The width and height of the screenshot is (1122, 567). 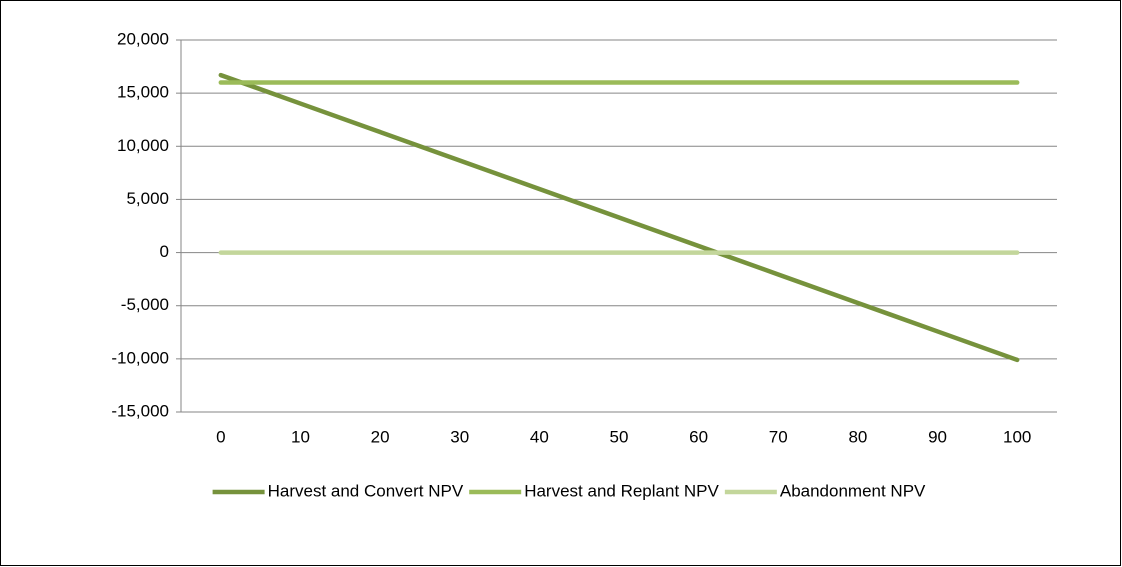 What do you see at coordinates (143, 38) in the screenshot?
I see `y-tick-label: 20,000` at bounding box center [143, 38].